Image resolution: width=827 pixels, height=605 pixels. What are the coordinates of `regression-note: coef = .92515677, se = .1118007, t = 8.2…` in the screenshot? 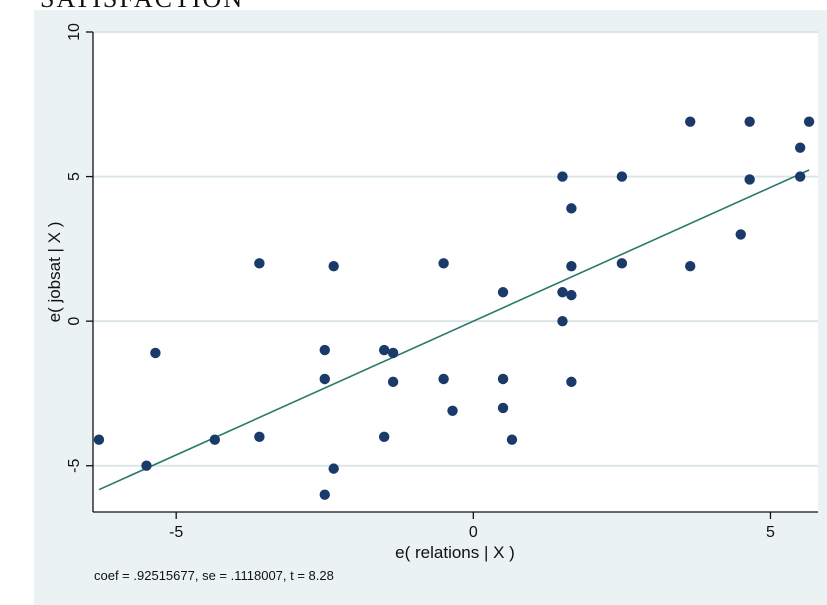 It's located at (214, 575).